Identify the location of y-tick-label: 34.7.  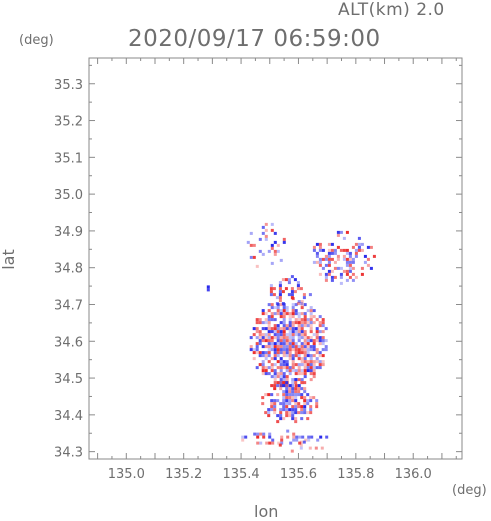
(68, 305).